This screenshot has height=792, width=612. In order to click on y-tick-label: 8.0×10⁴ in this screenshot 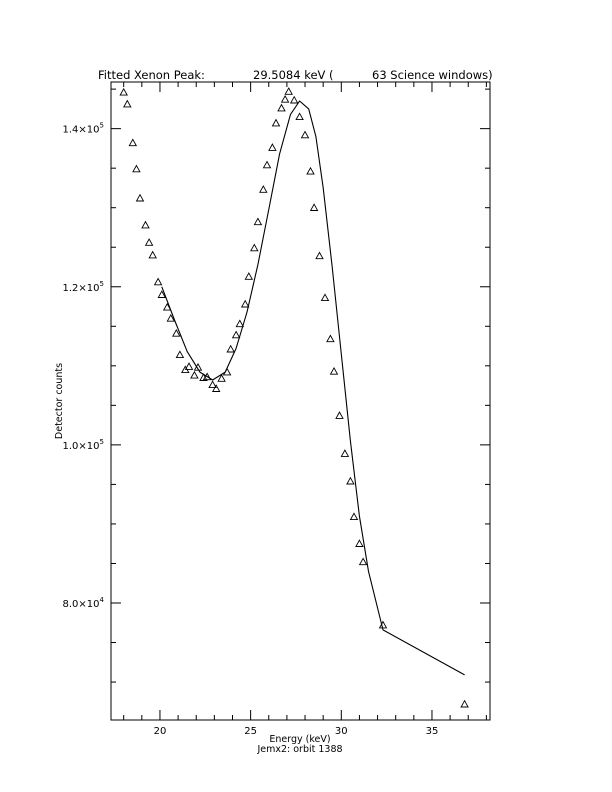, I will do `click(84, 603)`.